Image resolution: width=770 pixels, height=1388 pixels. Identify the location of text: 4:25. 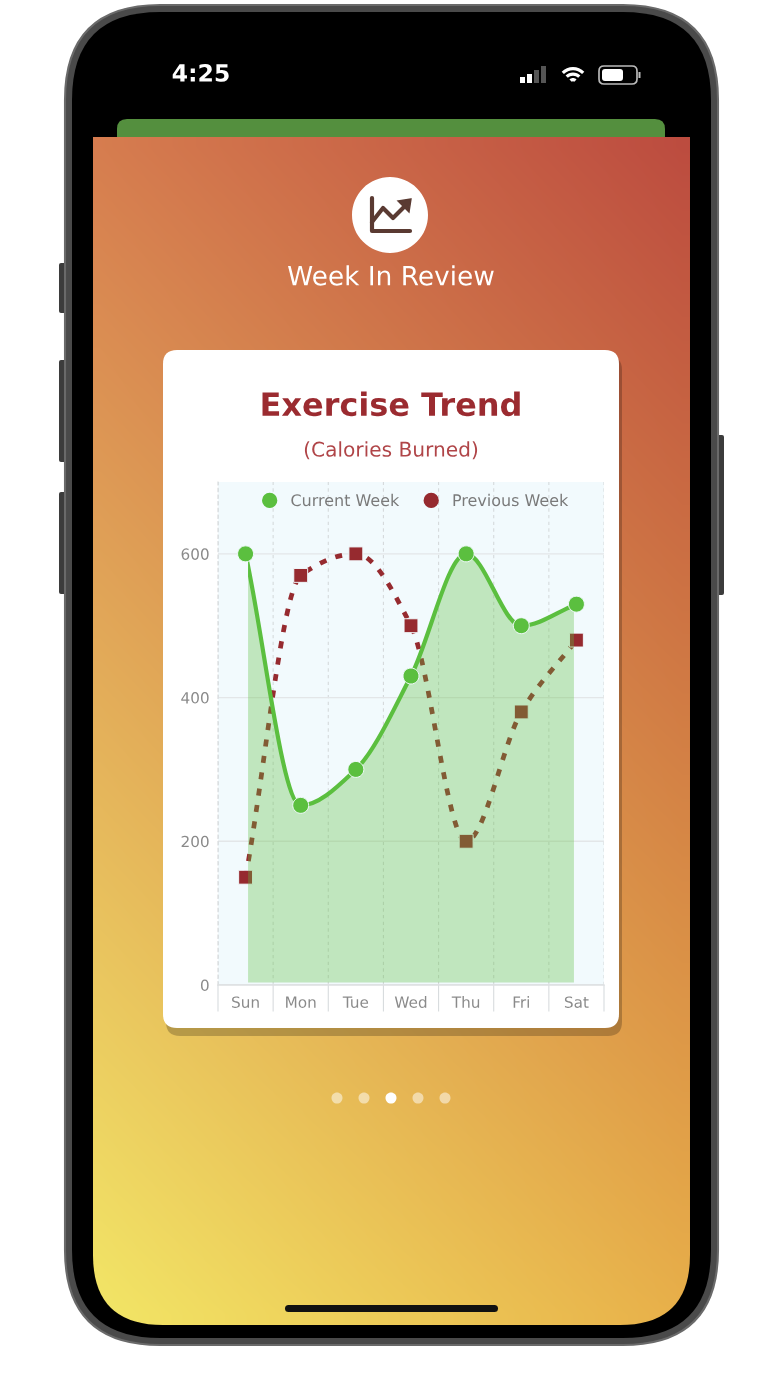
(200, 72).